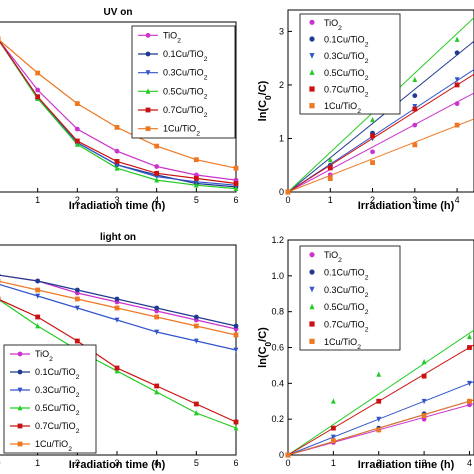 This screenshot has width=474, height=474. What do you see at coordinates (281, 138) in the screenshot?
I see `y-tick-label: 1` at bounding box center [281, 138].